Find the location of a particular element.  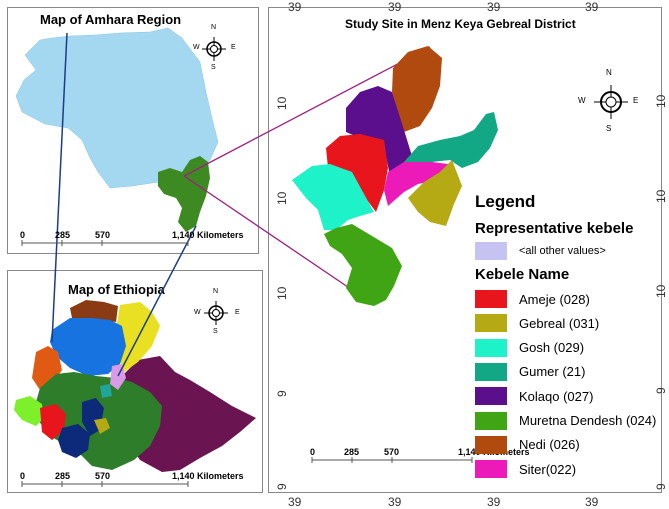

left-tick: 9 is located at coordinates (282, 486).